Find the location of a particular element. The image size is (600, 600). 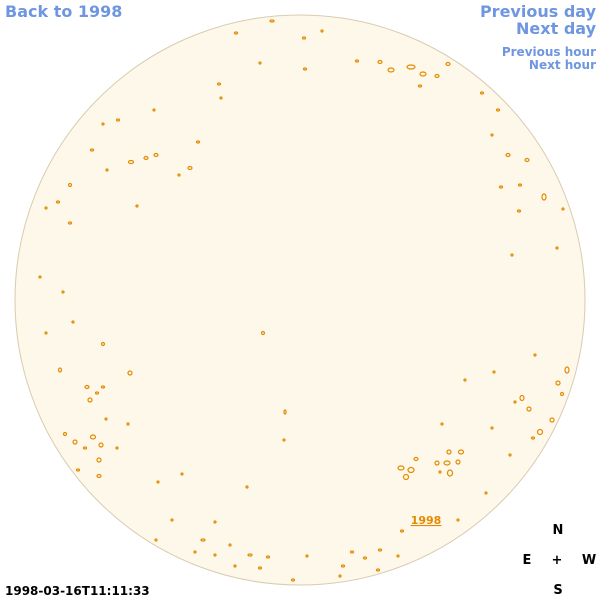

compass-south: S is located at coordinates (557, 590).